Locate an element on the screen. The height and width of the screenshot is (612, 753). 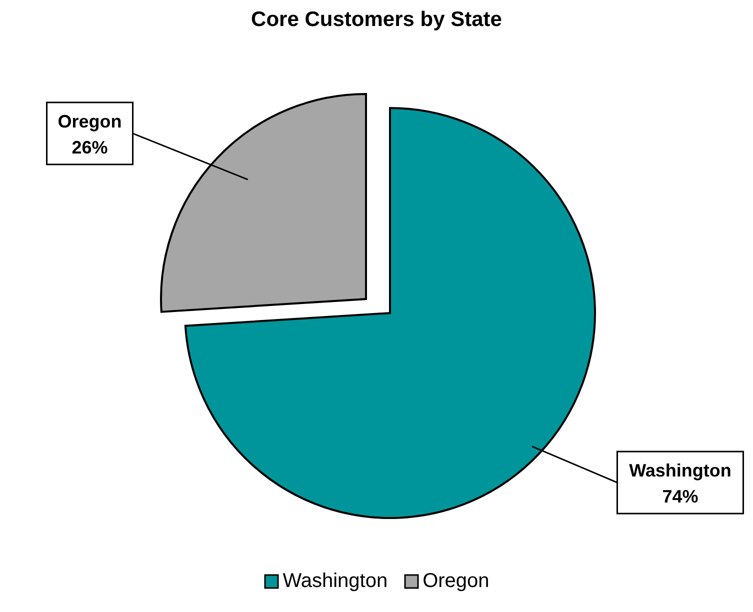
slice-label: Oregon is located at coordinates (90, 121).